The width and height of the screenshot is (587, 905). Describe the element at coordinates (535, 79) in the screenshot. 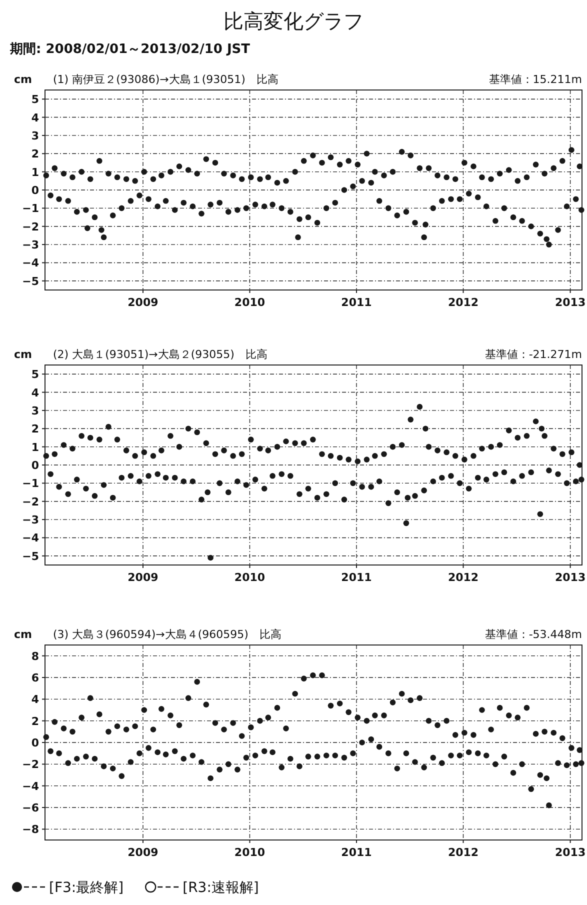

I see `text: 基準値：15.211m` at that location.